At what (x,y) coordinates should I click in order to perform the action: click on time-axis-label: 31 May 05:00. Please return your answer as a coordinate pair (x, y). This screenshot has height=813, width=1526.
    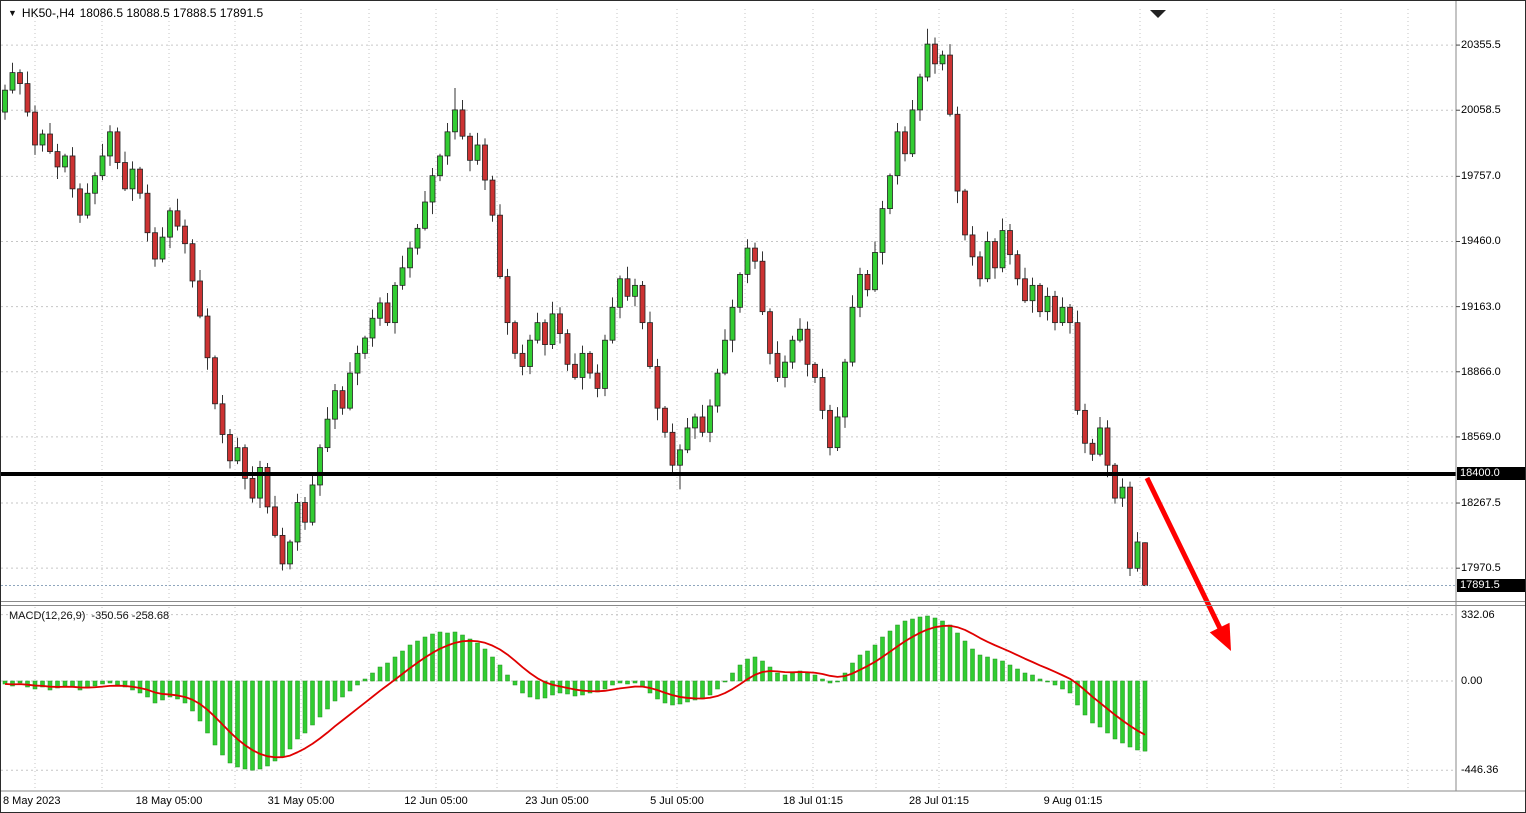
    Looking at the image, I should click on (301, 801).